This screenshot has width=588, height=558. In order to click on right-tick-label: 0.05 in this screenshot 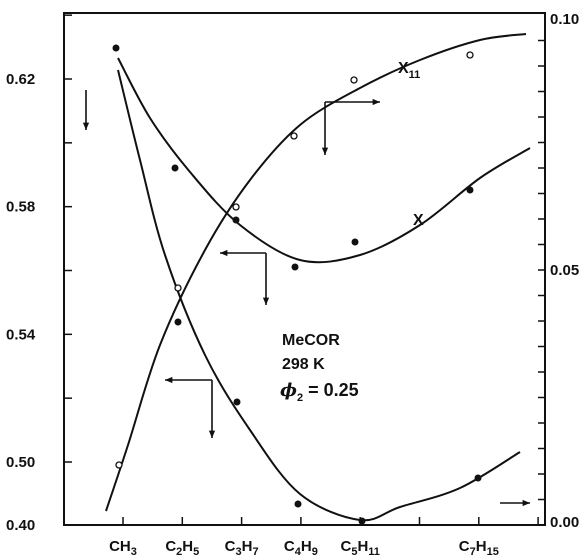, I will do `click(564, 270)`.